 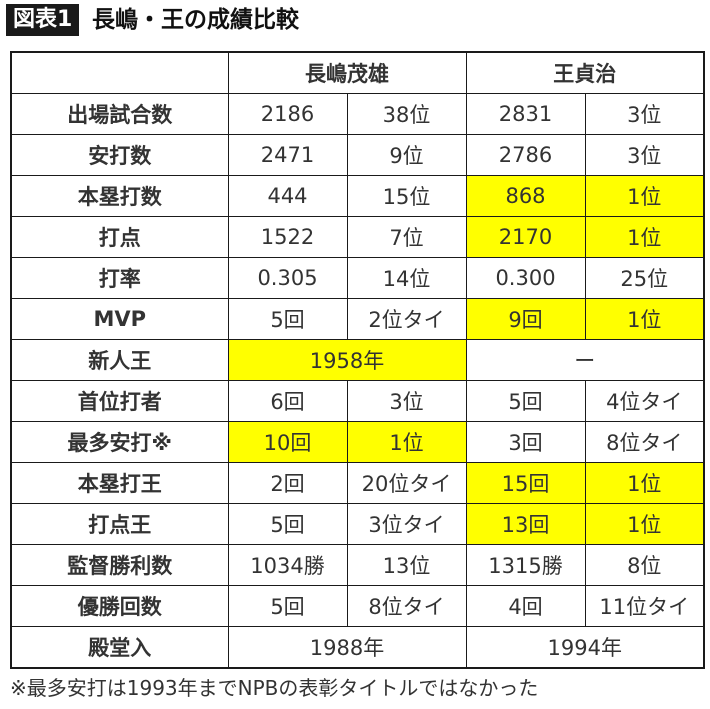 I want to click on oh-value-cell: 1315勝, so click(x=525, y=565).